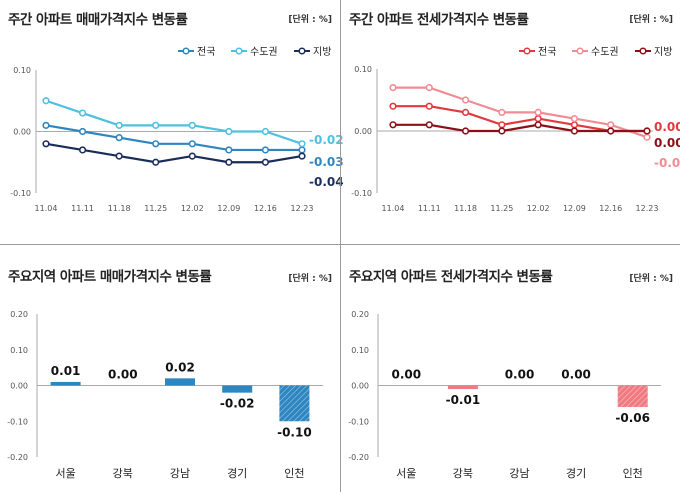 The height and width of the screenshot is (492, 680). Describe the element at coordinates (237, 404) in the screenshot. I see `bar-value-label: -0.02` at that location.